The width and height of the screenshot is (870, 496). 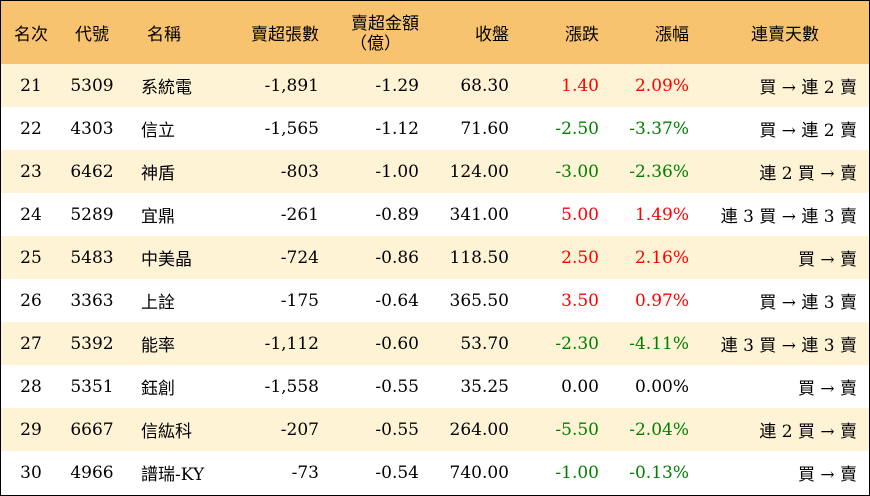 What do you see at coordinates (484, 128) in the screenshot?
I see `cell-close: 71.60` at bounding box center [484, 128].